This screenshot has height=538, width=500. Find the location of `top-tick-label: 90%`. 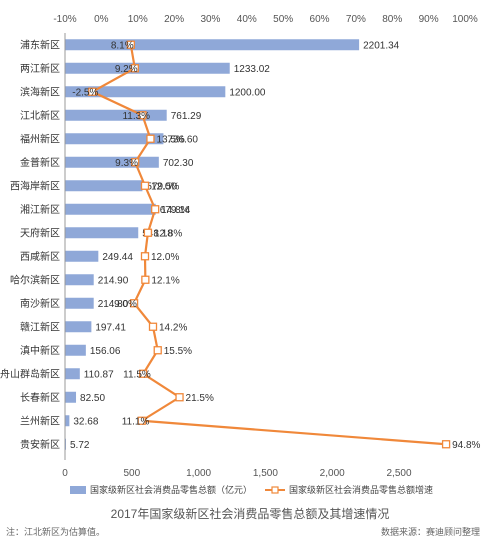

top-tick-label: 90% is located at coordinates (429, 19).